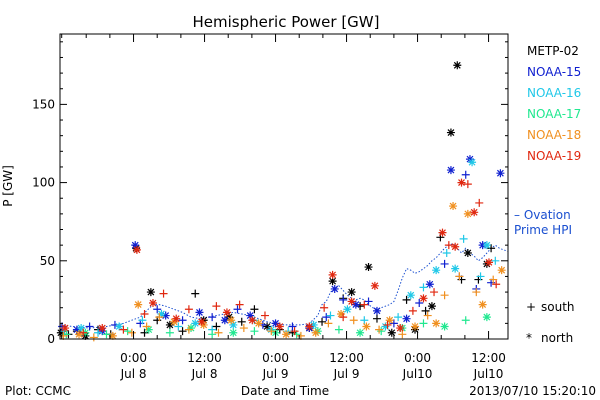 This screenshot has width=600, height=400. What do you see at coordinates (286, 22) in the screenshot?
I see `chart-title: Hemispheric Power [GW]` at bounding box center [286, 22].